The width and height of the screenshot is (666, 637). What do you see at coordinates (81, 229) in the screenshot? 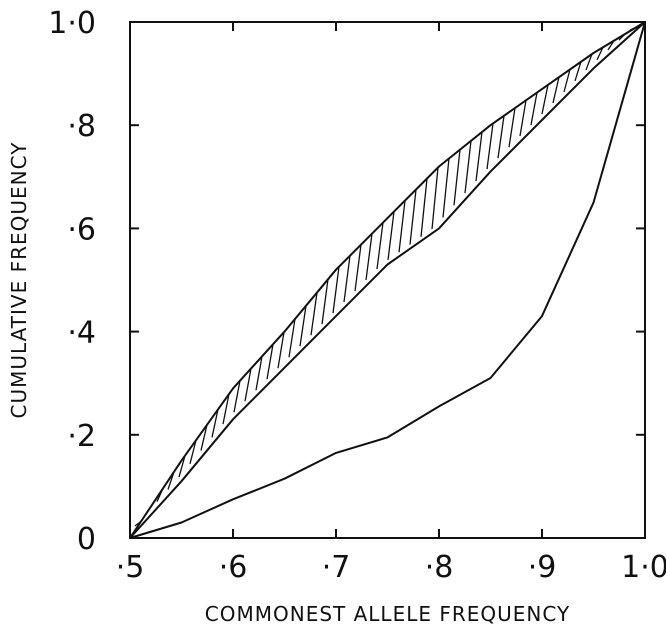
I see `y-tick-label: ·6` at bounding box center [81, 229].